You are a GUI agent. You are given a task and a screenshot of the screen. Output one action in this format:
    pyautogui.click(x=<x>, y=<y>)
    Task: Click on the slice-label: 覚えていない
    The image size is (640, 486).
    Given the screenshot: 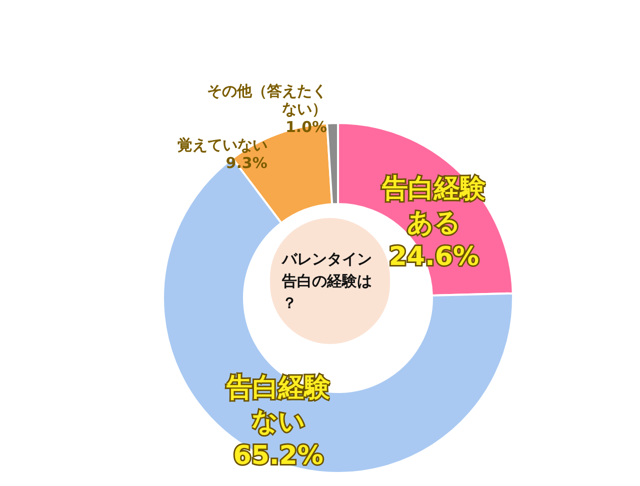 What is the action you would take?
    pyautogui.click(x=222, y=145)
    